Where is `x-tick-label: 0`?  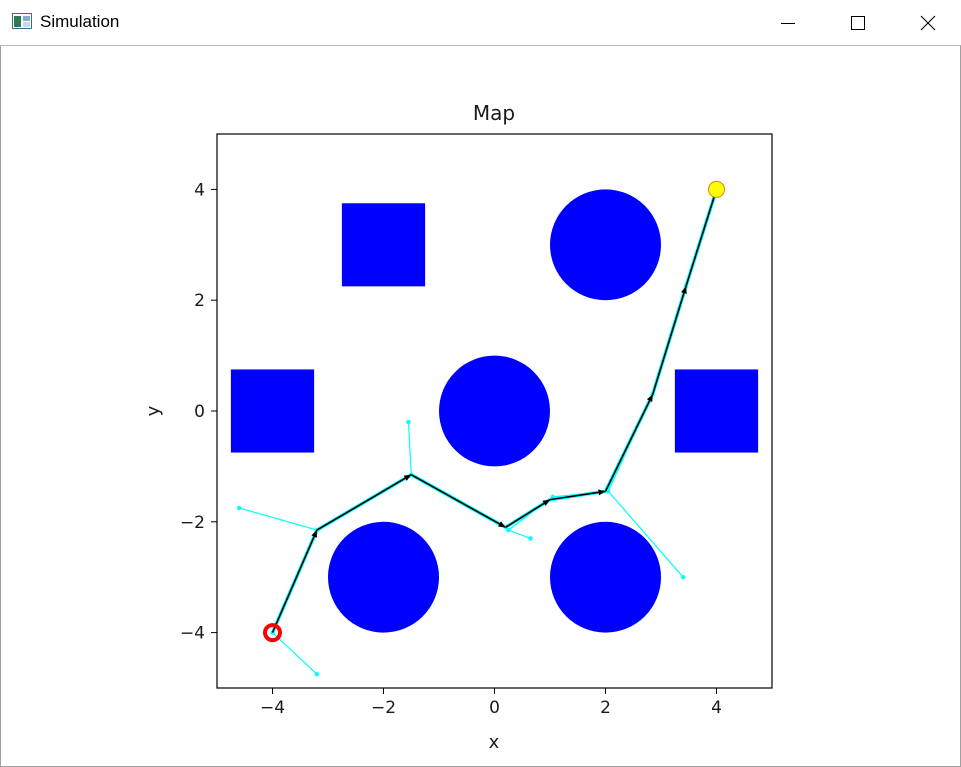
x-tick-label: 0 is located at coordinates (494, 708).